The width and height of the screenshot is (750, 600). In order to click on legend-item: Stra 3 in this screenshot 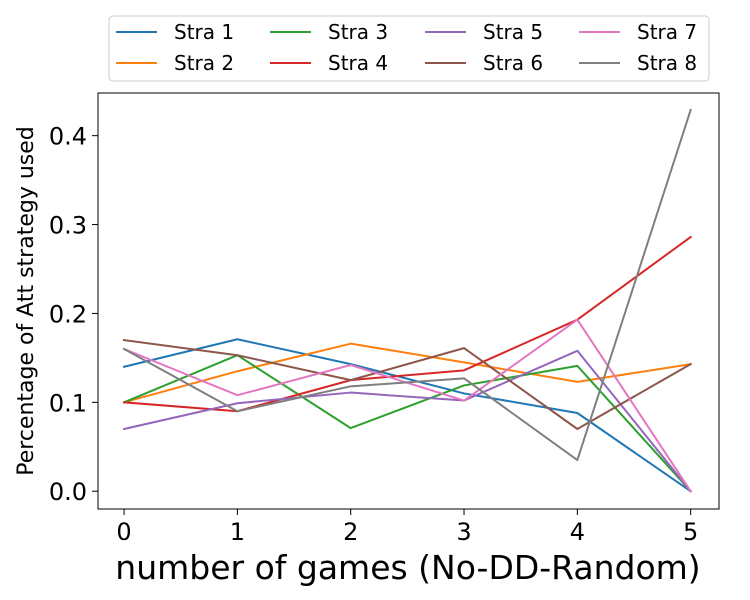, I will do `click(329, 32)`.